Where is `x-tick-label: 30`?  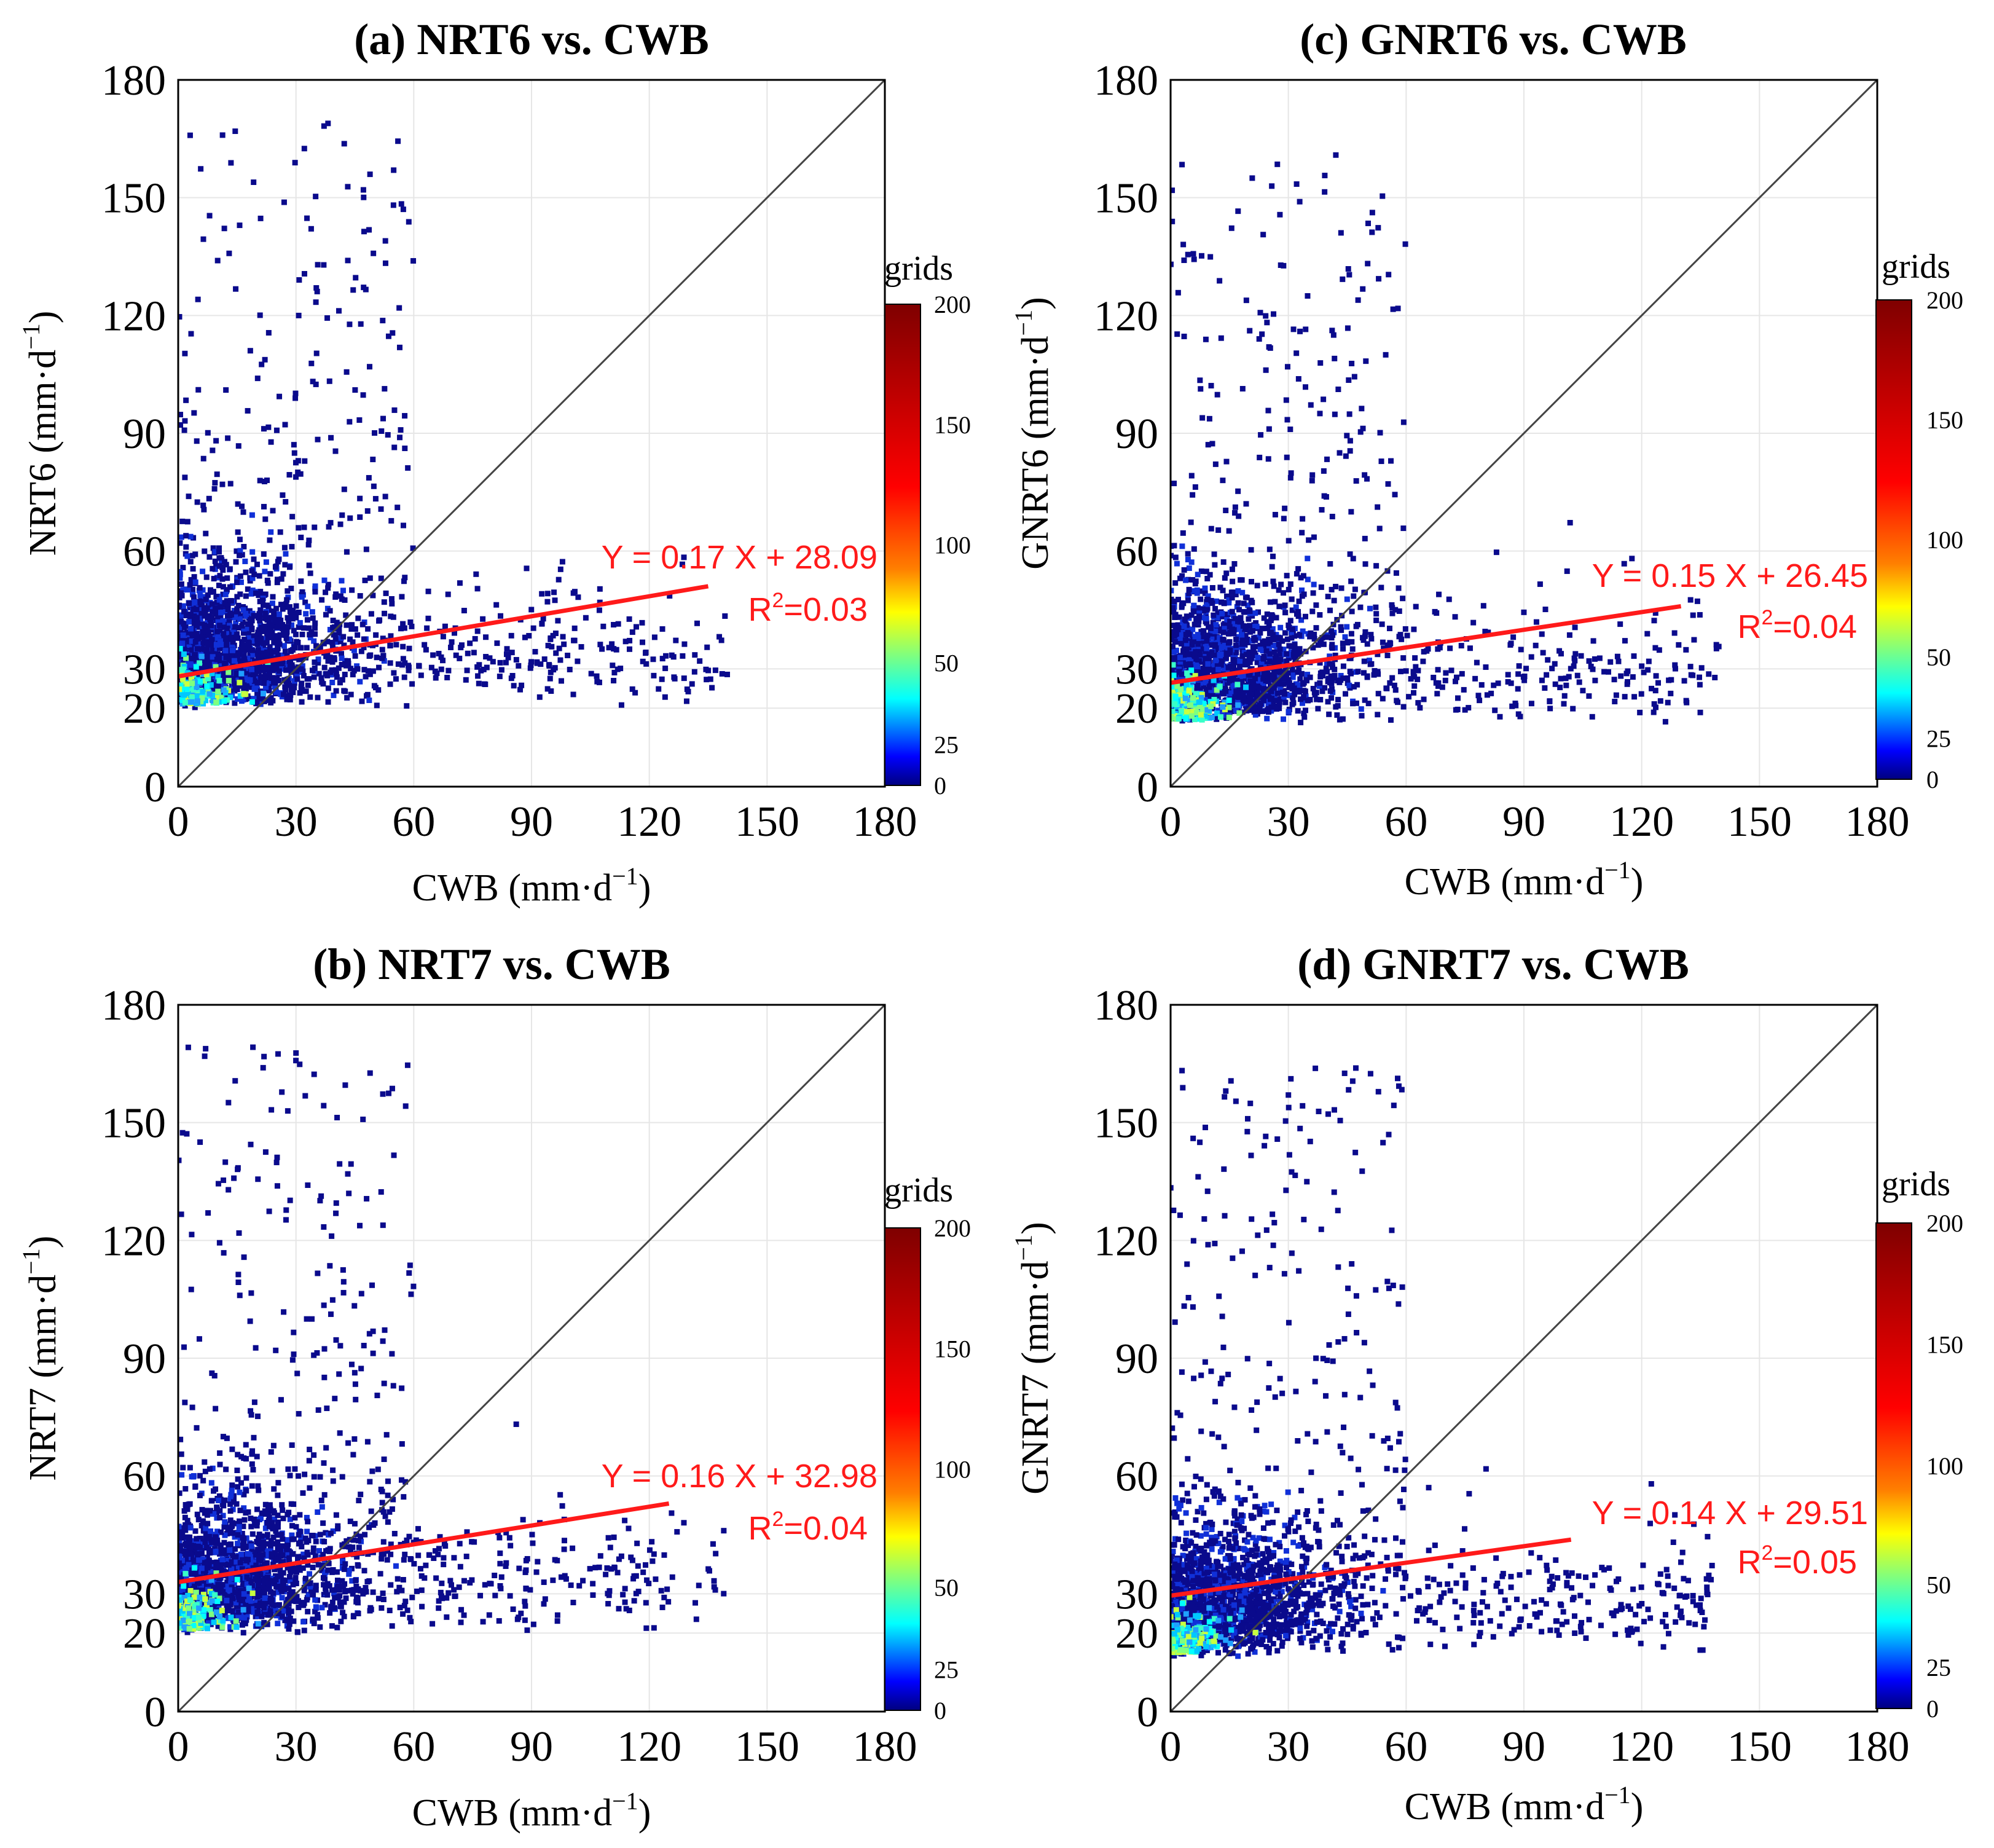 x-tick-label: 30 is located at coordinates (296, 822).